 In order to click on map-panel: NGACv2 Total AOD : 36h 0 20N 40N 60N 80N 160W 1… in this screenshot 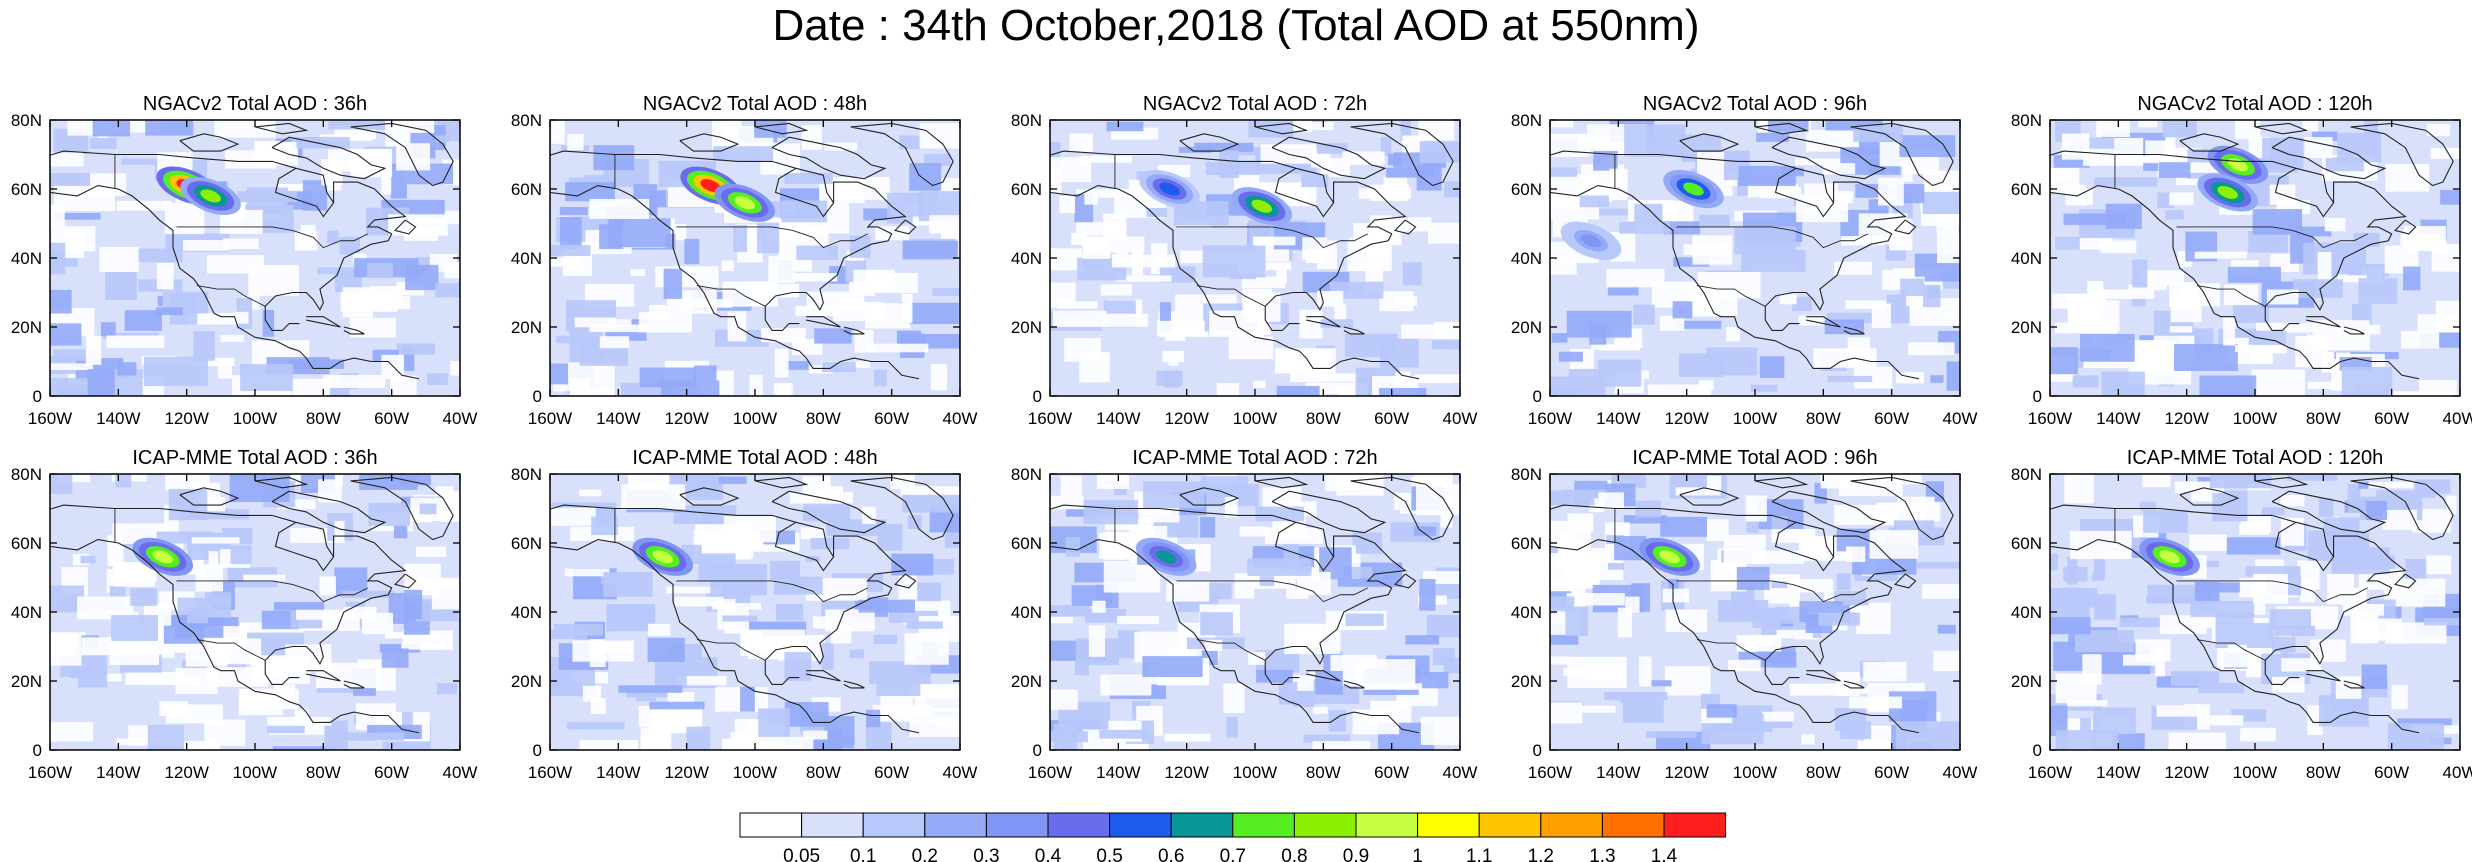, I will do `click(244, 260)`.